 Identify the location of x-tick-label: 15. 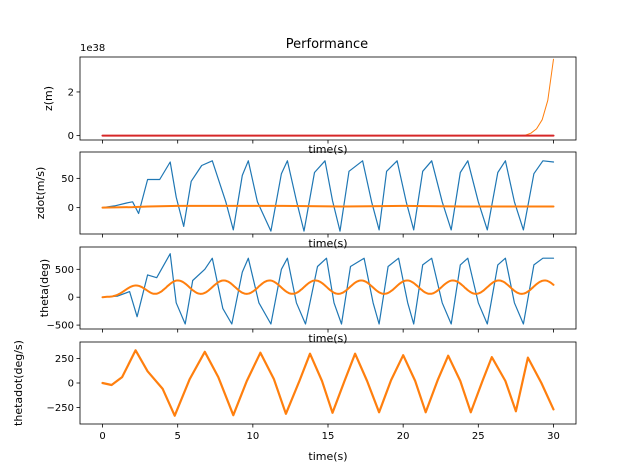
(328, 436).